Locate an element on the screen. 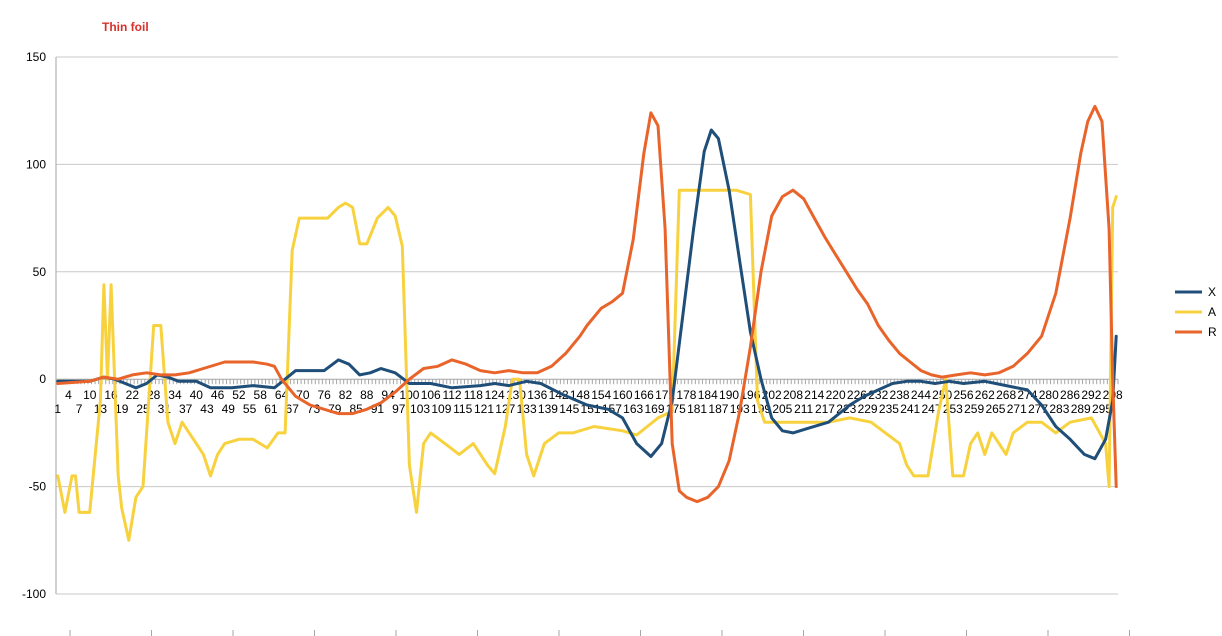 The image size is (1222, 636). legend-label-x: X is located at coordinates (1212, 292).